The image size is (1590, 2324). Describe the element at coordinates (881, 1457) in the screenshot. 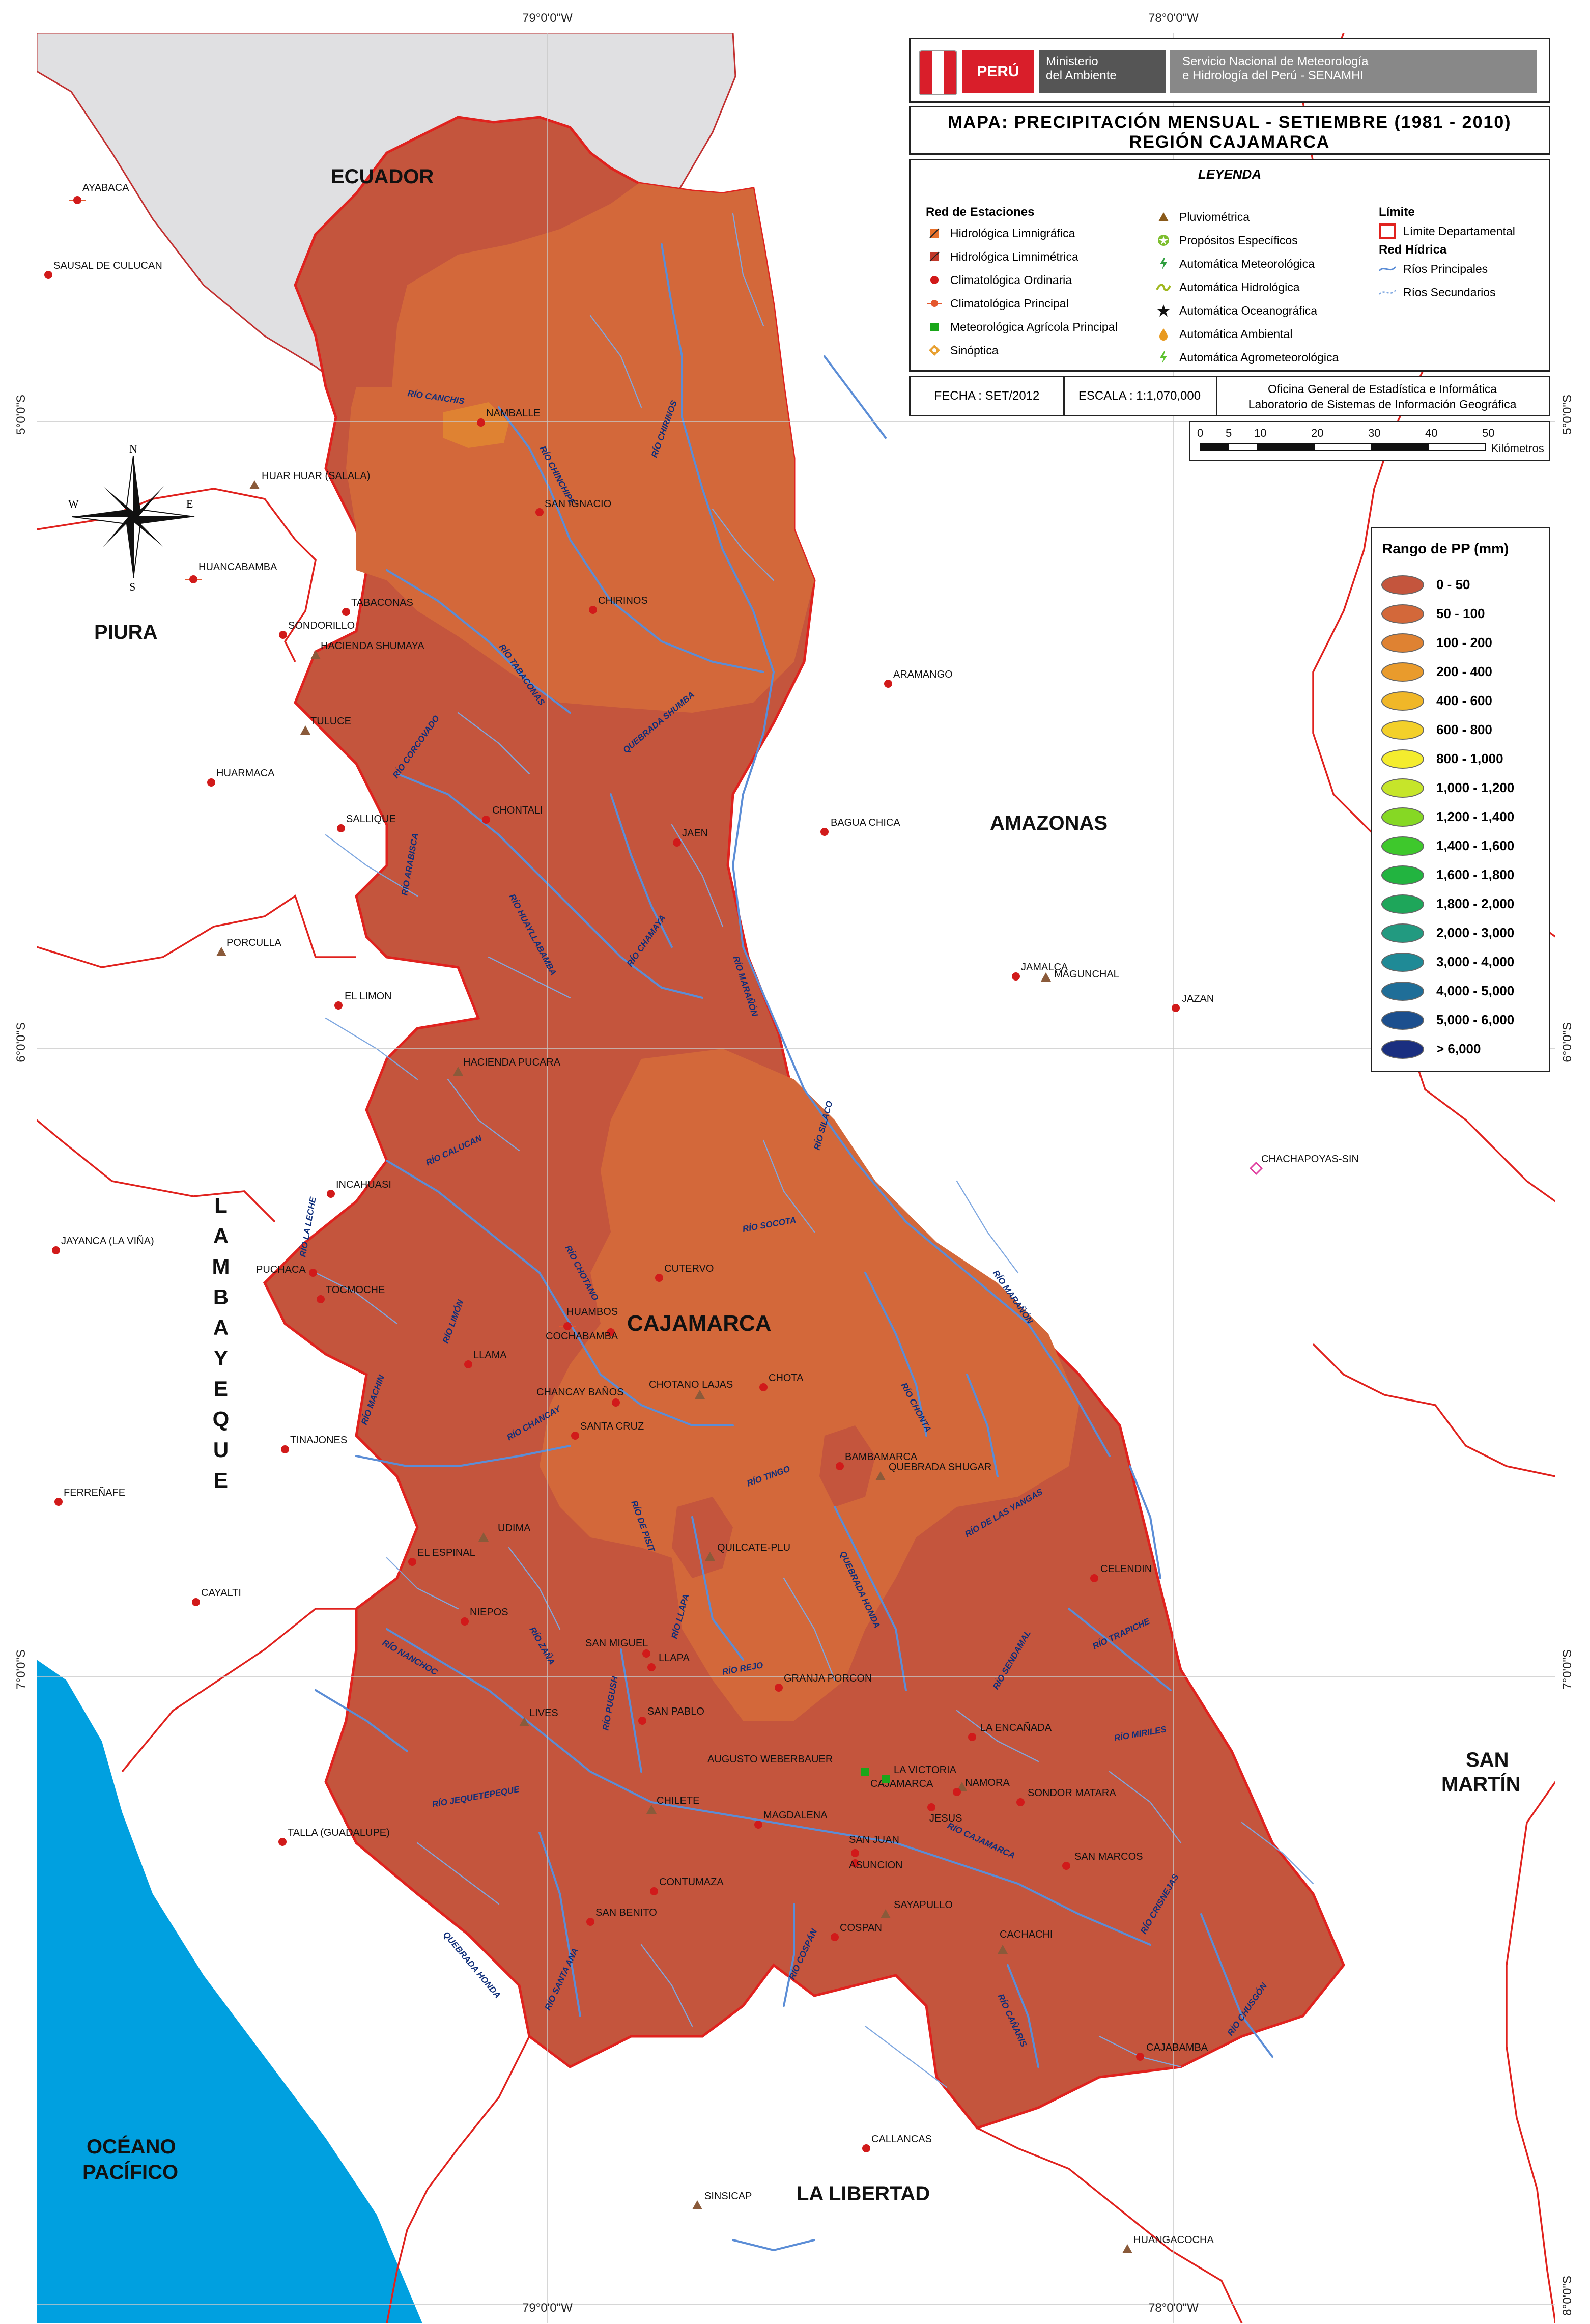

I see `station-label: BAMBAMARCA` at that location.